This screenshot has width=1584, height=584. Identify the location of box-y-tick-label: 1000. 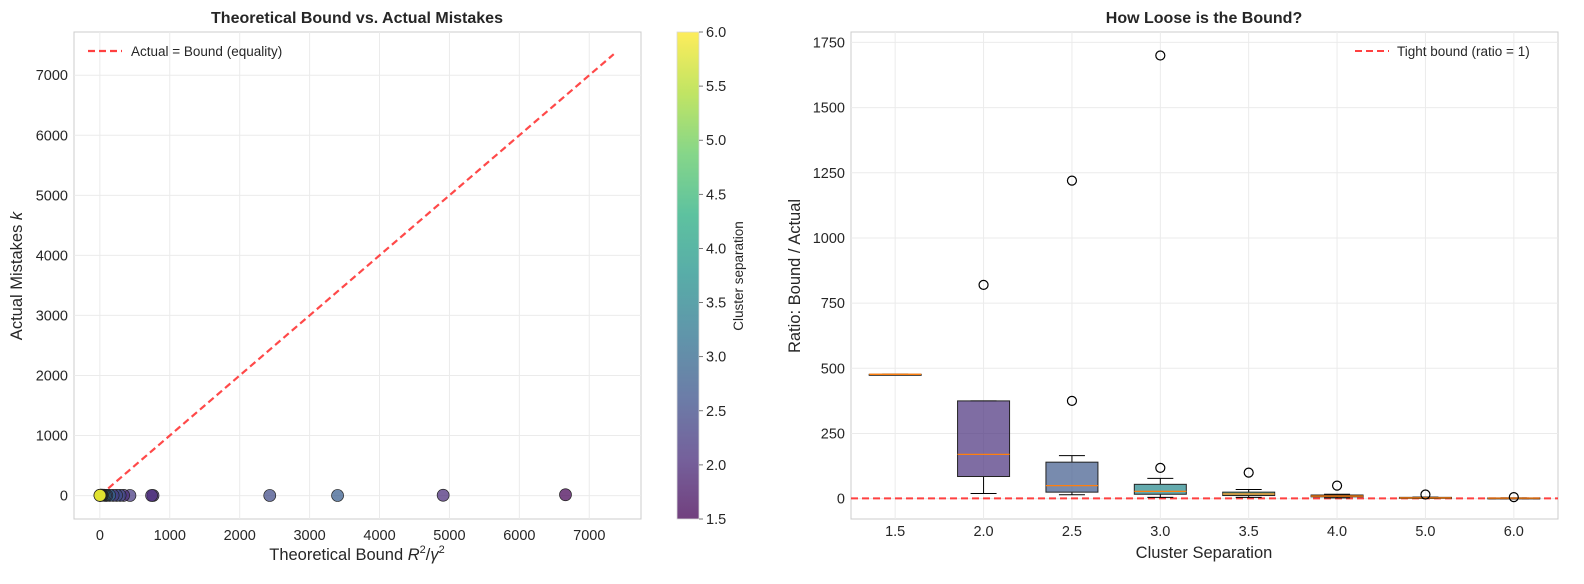
(829, 239).